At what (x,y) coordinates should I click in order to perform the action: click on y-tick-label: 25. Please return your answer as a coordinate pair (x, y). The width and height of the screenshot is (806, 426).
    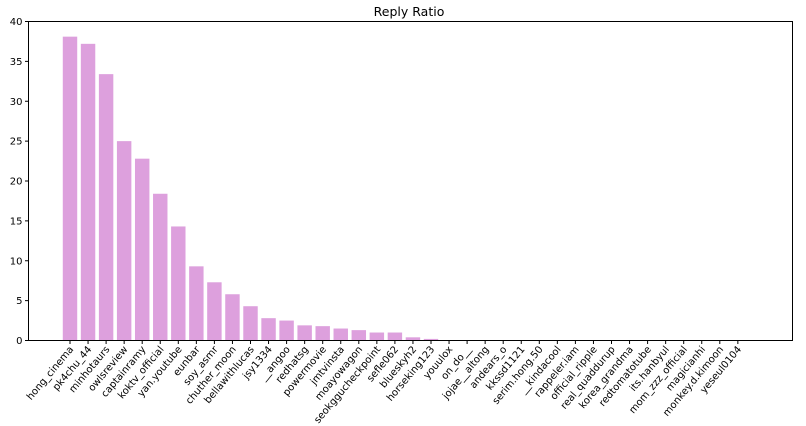
    Looking at the image, I should click on (16, 142).